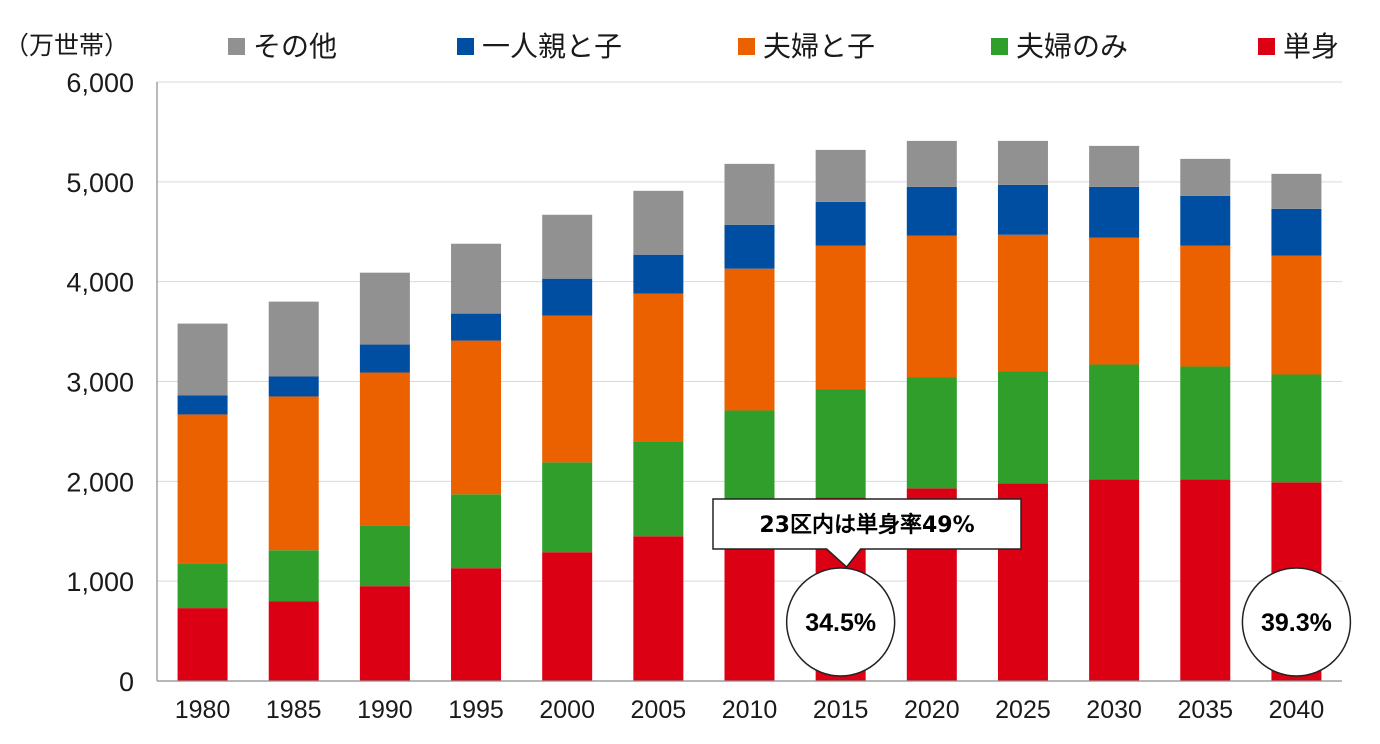 Image resolution: width=1380 pixels, height=744 pixels. I want to click on callout-box, so click(867, 533).